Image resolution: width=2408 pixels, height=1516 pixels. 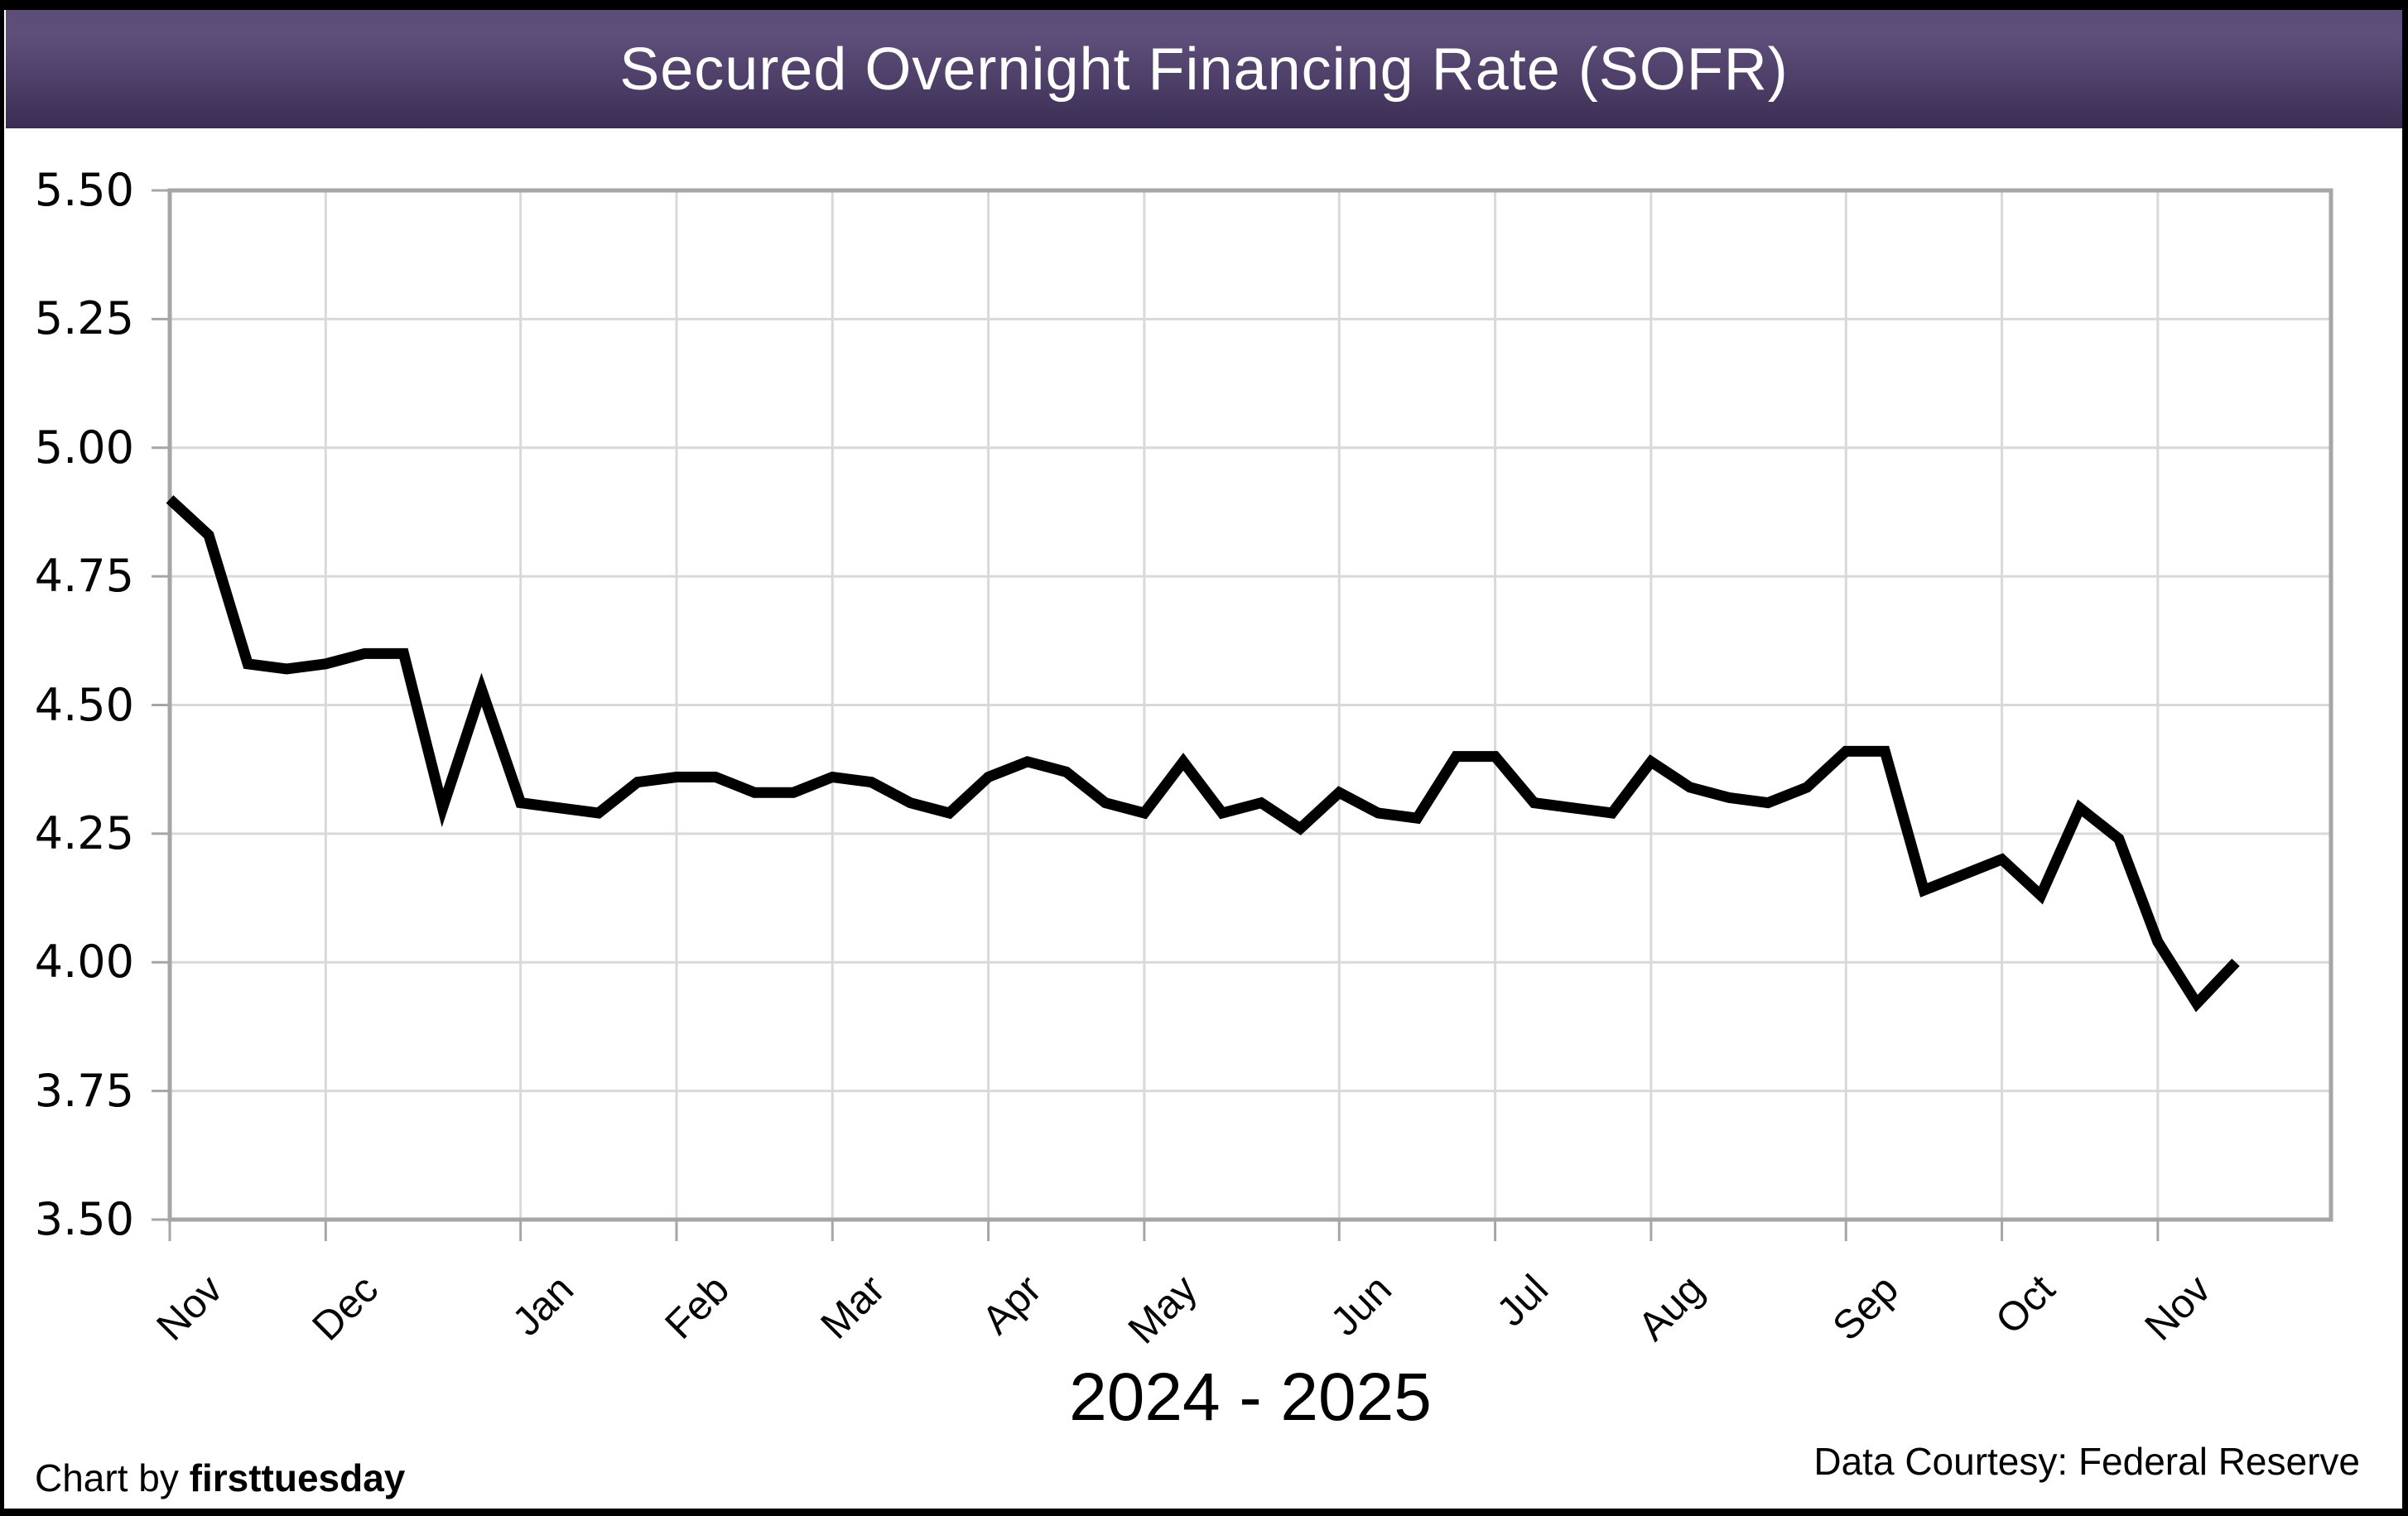 What do you see at coordinates (2086, 1462) in the screenshot?
I see `footer-data-source: Data Courtesy: Federal Reserve` at bounding box center [2086, 1462].